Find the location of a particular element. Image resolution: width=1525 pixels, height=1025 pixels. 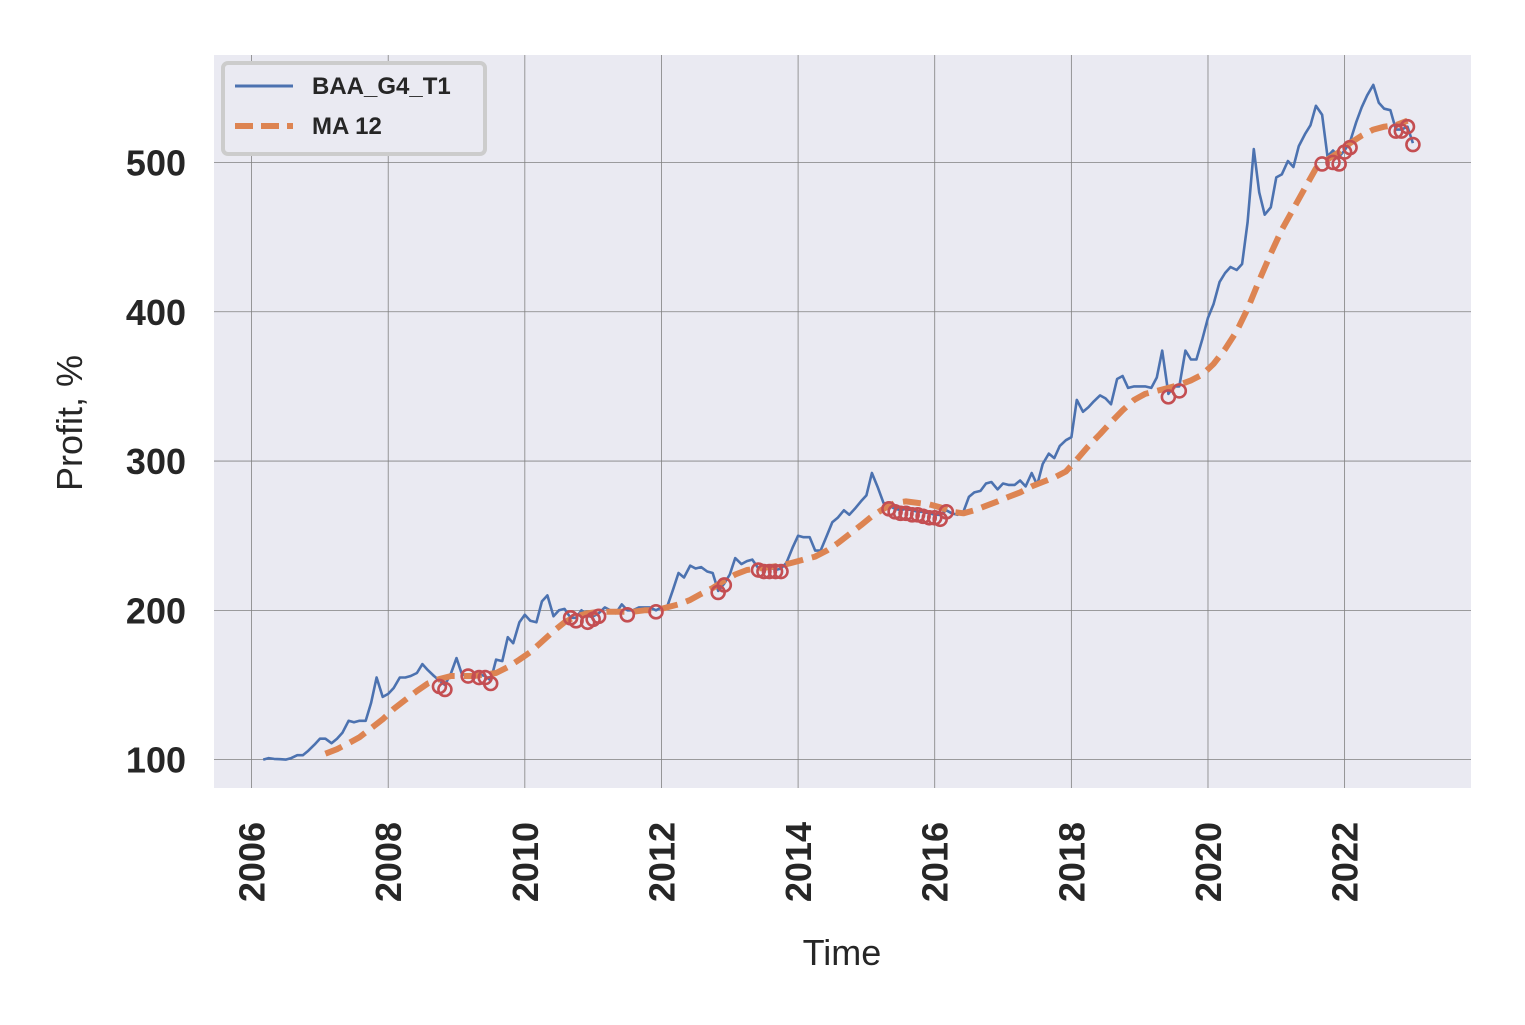

x-tick-label: 2020 is located at coordinates (1208, 862).